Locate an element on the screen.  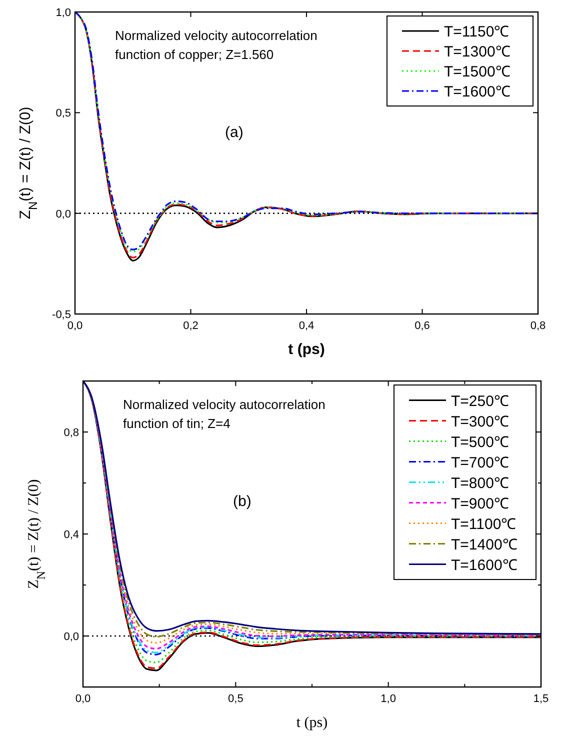
legend-label: T=800℃ is located at coordinates (480, 483).